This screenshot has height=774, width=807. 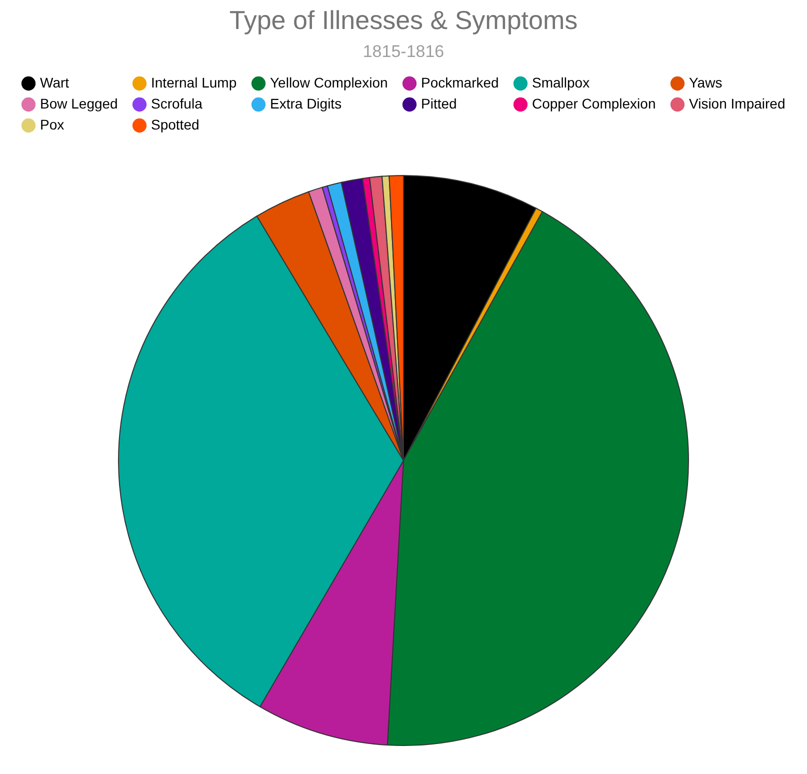 What do you see at coordinates (561, 82) in the screenshot?
I see `legend-label: Smallpox` at bounding box center [561, 82].